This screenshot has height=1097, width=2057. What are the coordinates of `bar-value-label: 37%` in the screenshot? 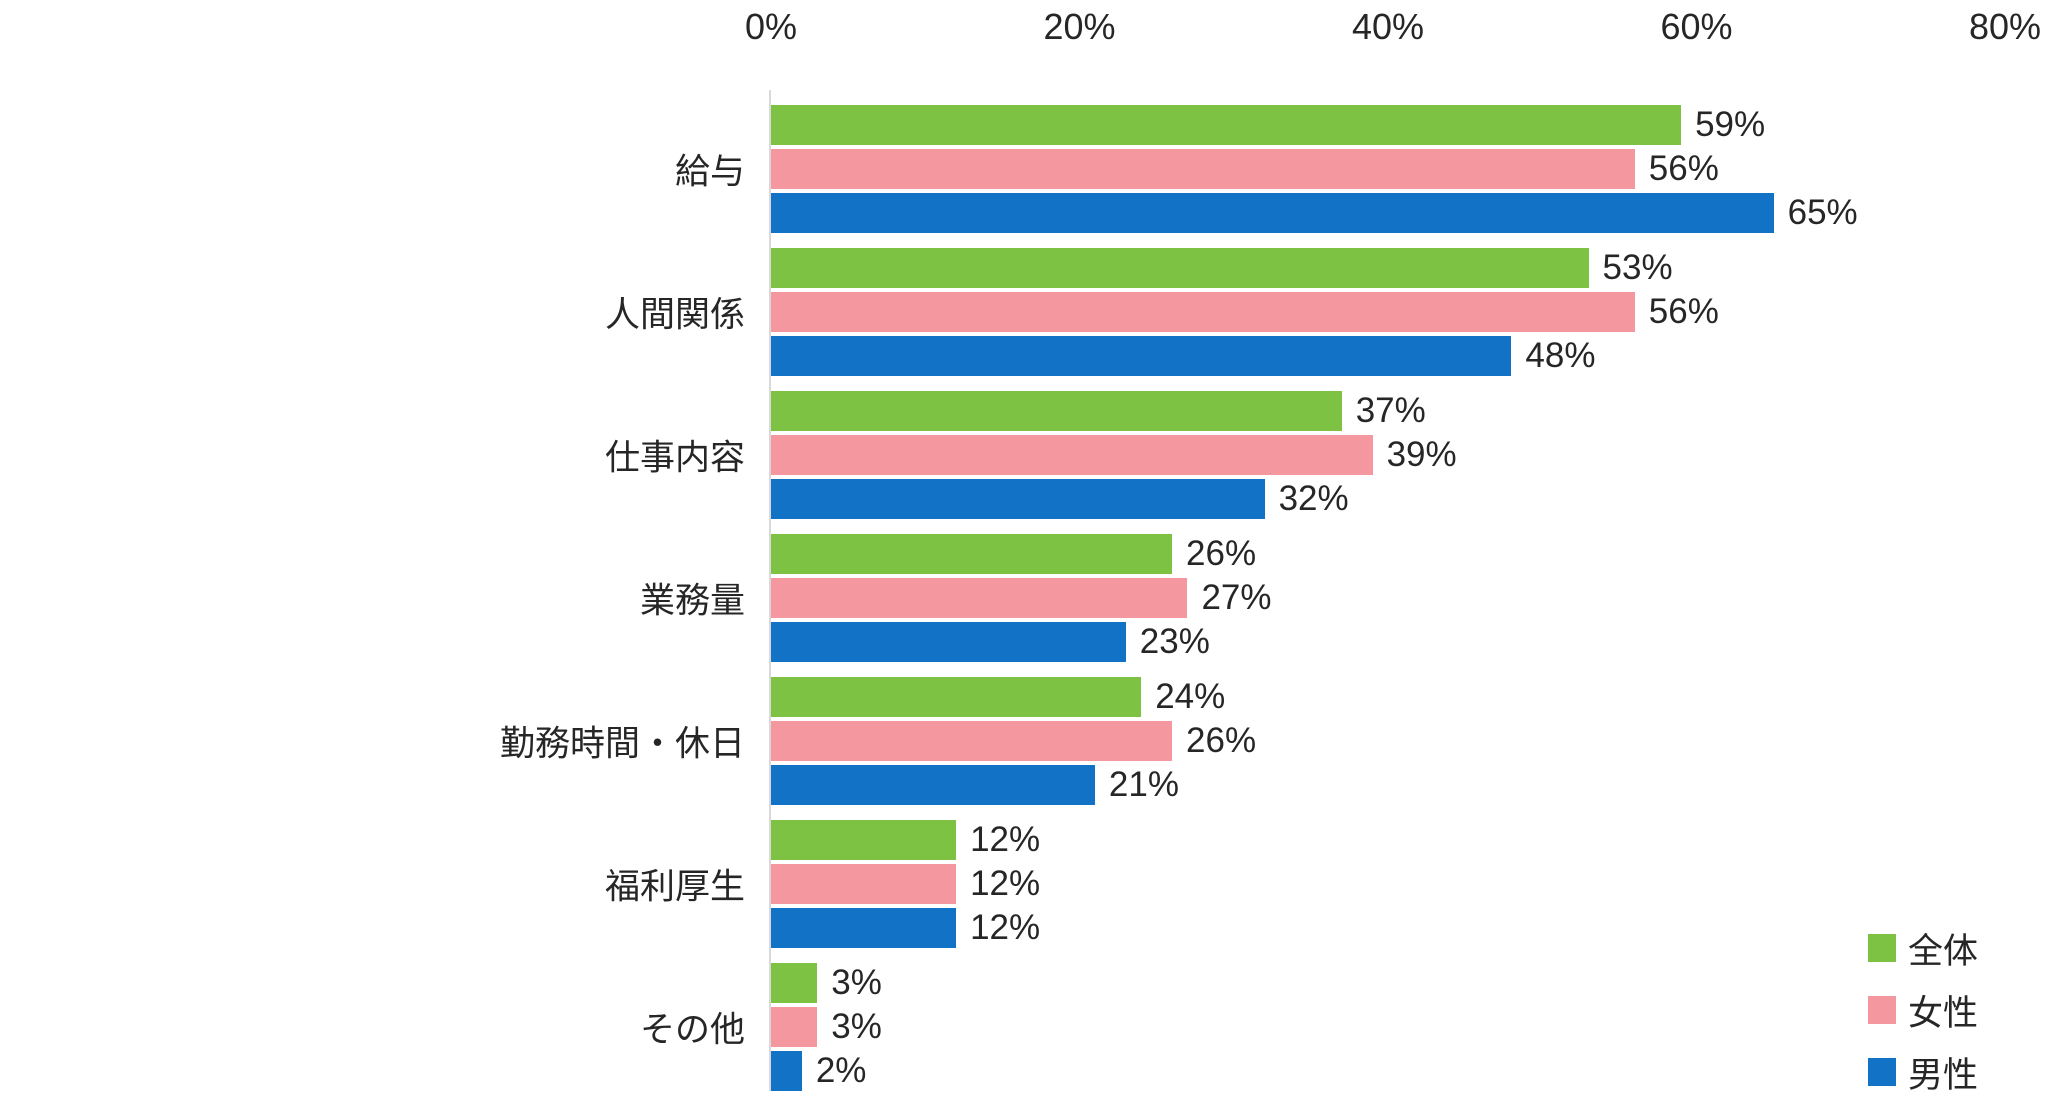 It's located at (1390, 410).